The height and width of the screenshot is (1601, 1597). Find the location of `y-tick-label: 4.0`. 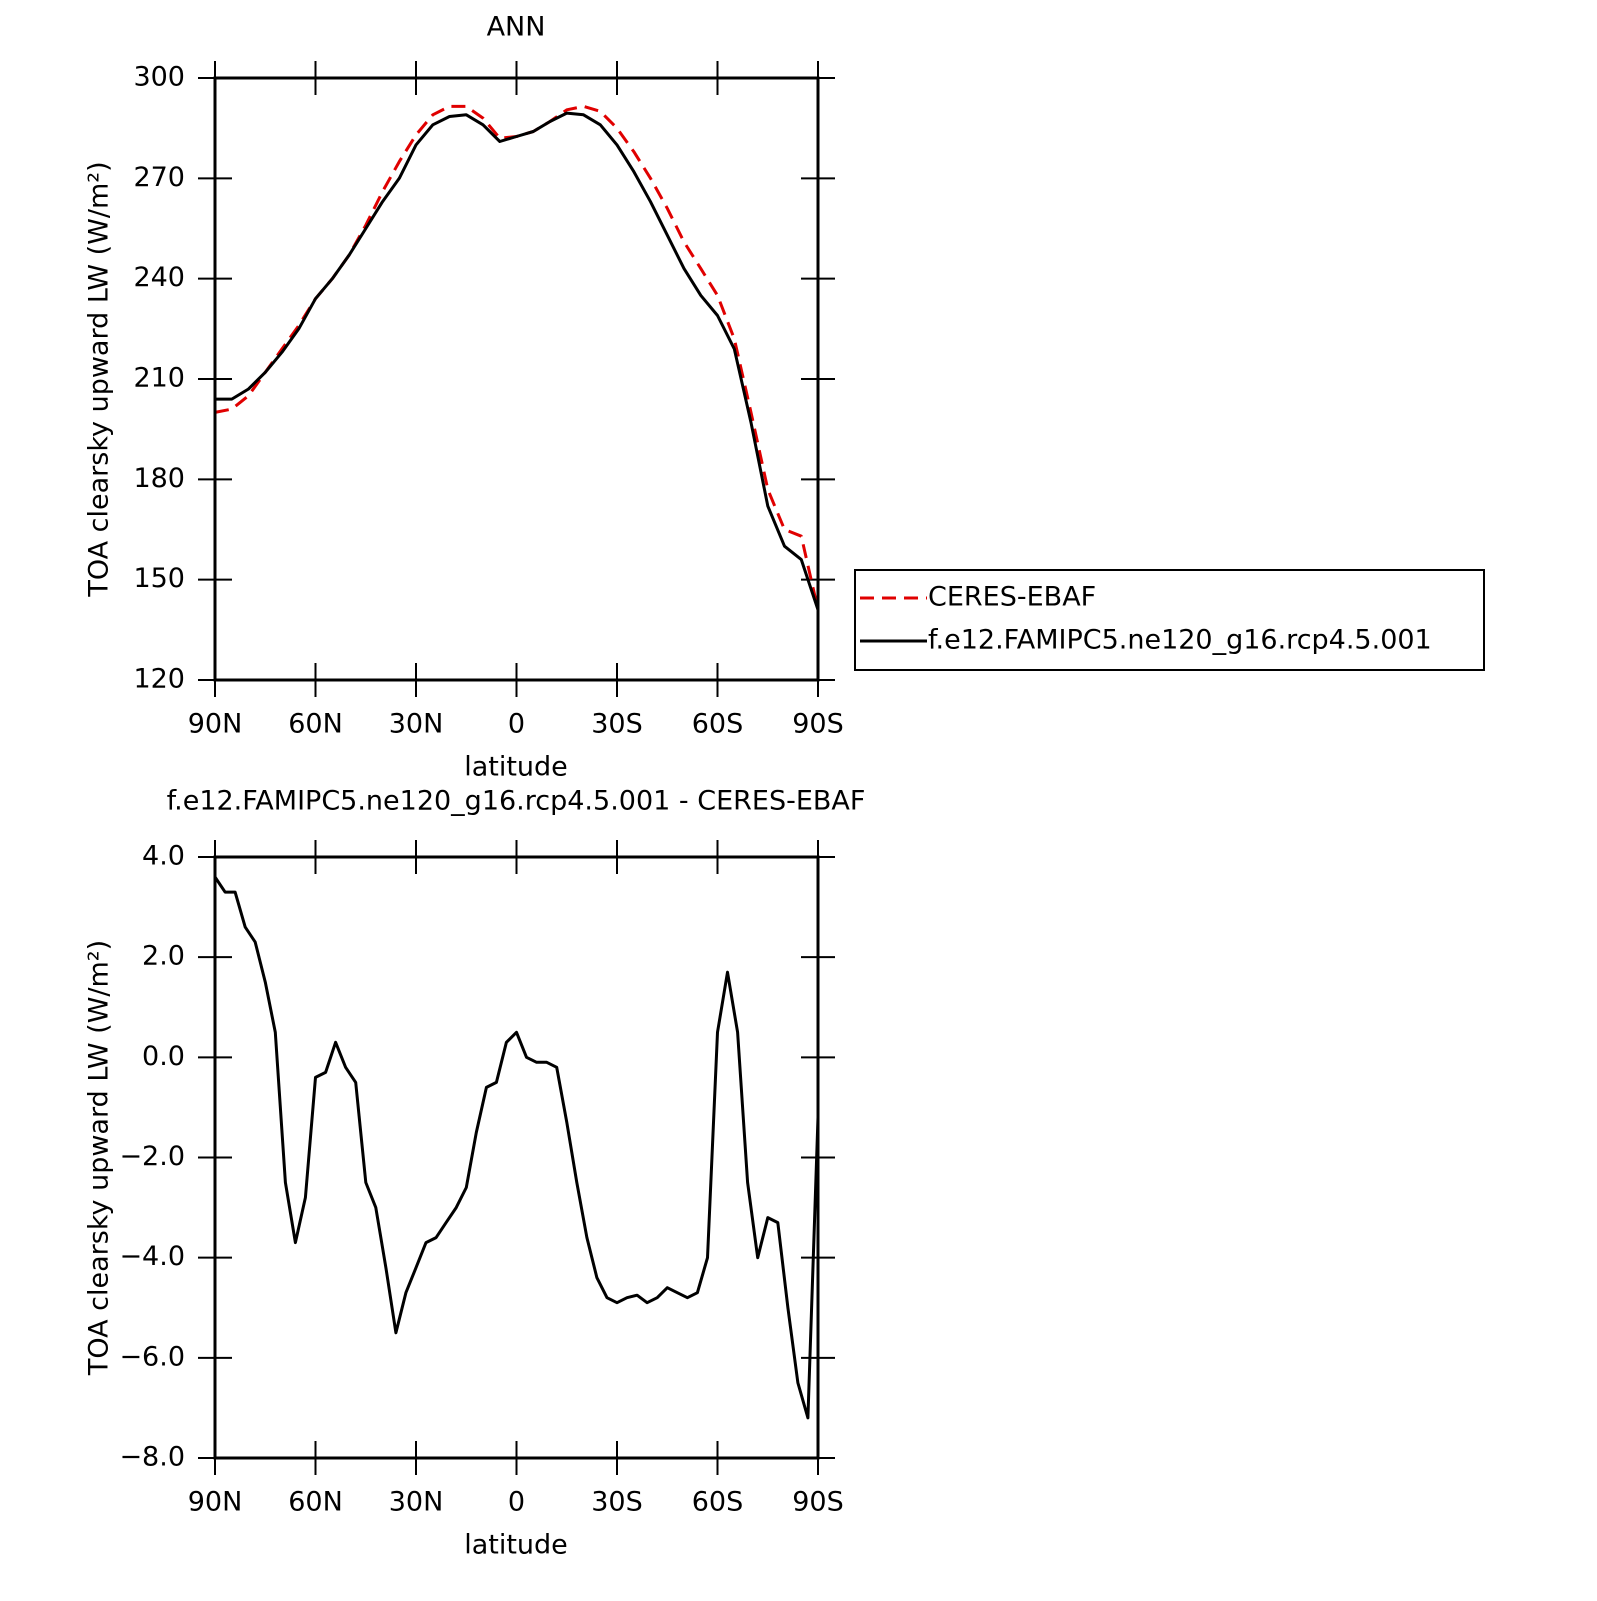

y-tick-label: 4.0 is located at coordinates (163, 856).